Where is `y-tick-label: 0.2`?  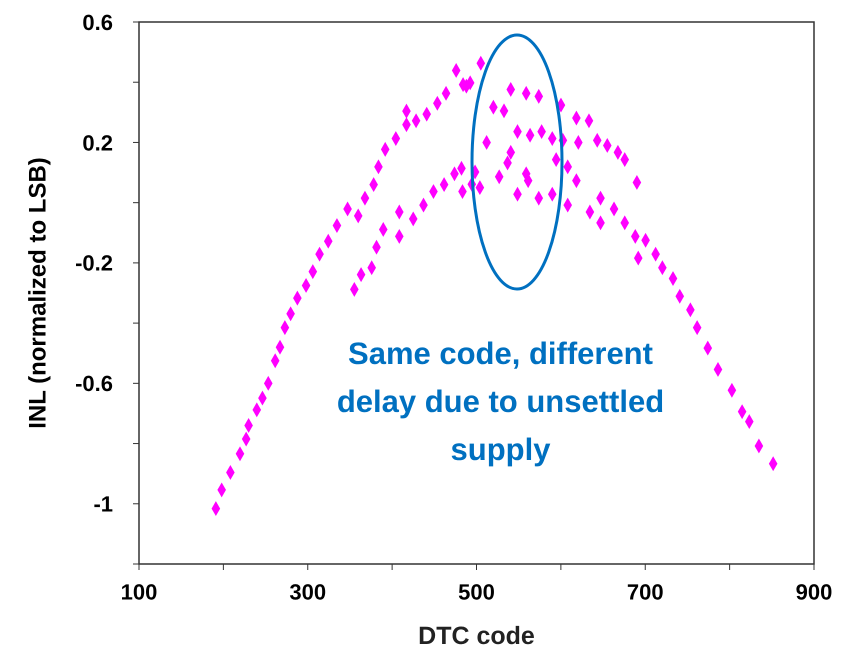
y-tick-label: 0.2 is located at coordinates (97, 143).